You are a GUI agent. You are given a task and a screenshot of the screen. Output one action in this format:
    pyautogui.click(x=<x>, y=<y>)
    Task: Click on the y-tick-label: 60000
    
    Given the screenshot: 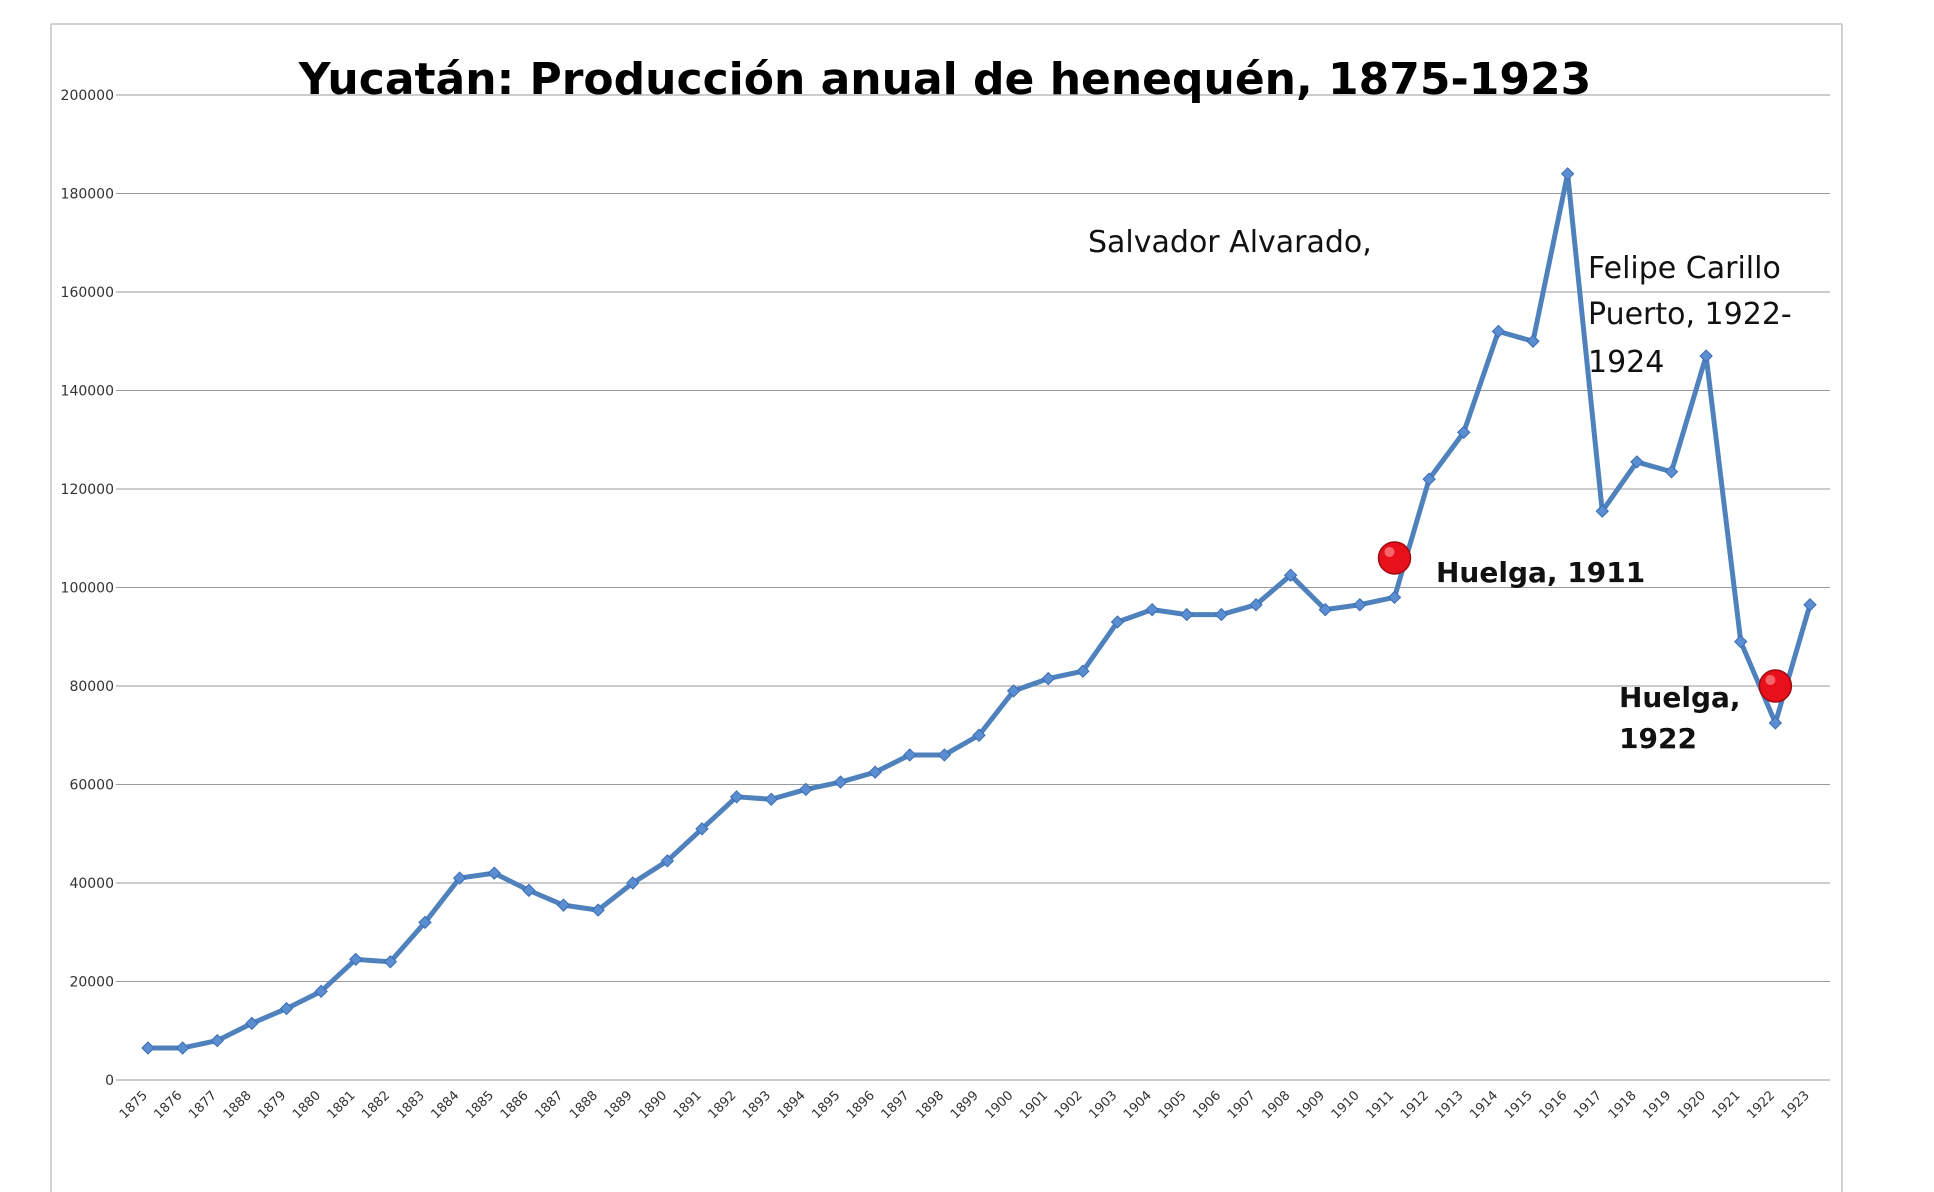 What is the action you would take?
    pyautogui.click(x=91, y=786)
    